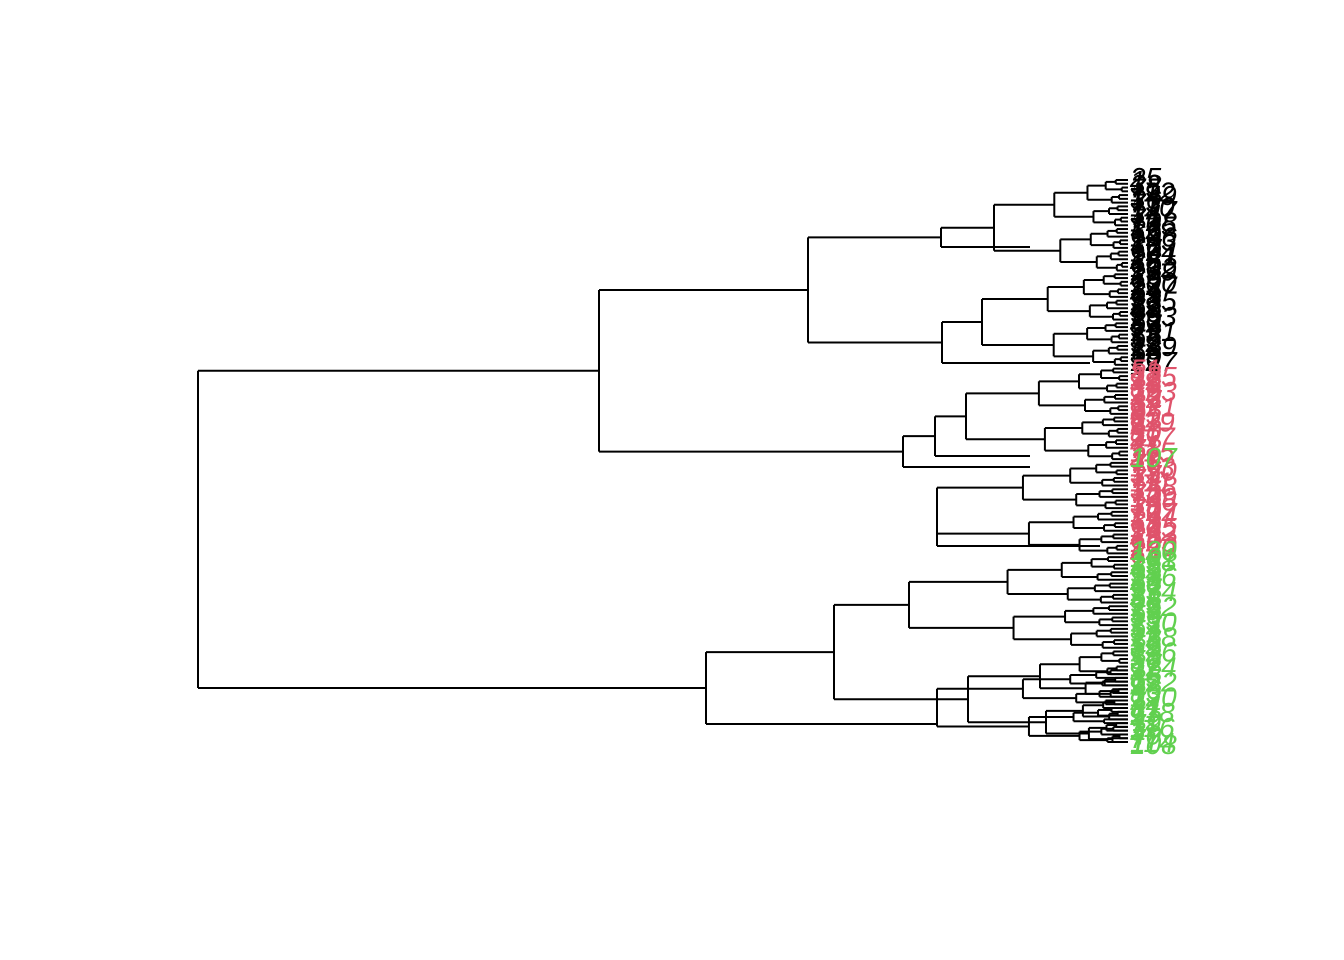 The height and width of the screenshot is (960, 1344). Describe the element at coordinates (1153, 550) in the screenshot. I see `leaf-label-120: 120` at that location.